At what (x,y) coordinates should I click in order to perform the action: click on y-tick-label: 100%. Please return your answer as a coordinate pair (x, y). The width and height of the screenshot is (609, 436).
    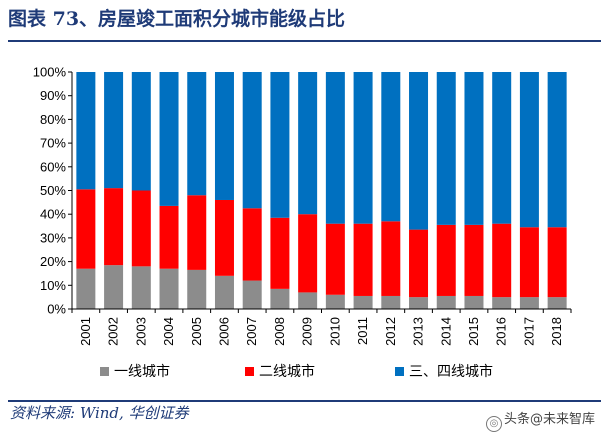
    Looking at the image, I should click on (50, 72).